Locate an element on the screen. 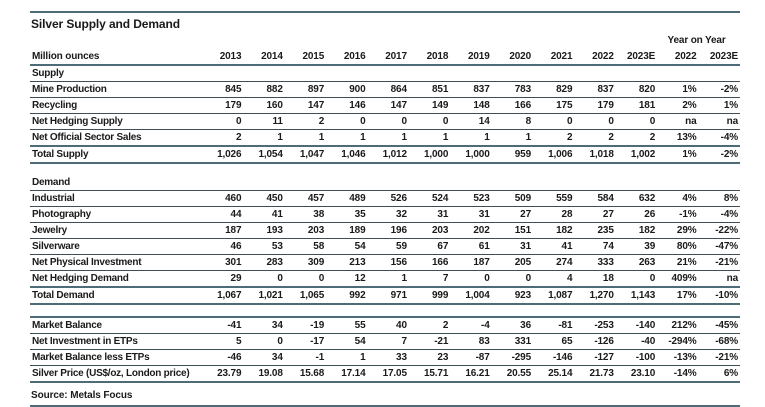 This screenshot has width=765, height=407. value-cell: 67 is located at coordinates (429, 246).